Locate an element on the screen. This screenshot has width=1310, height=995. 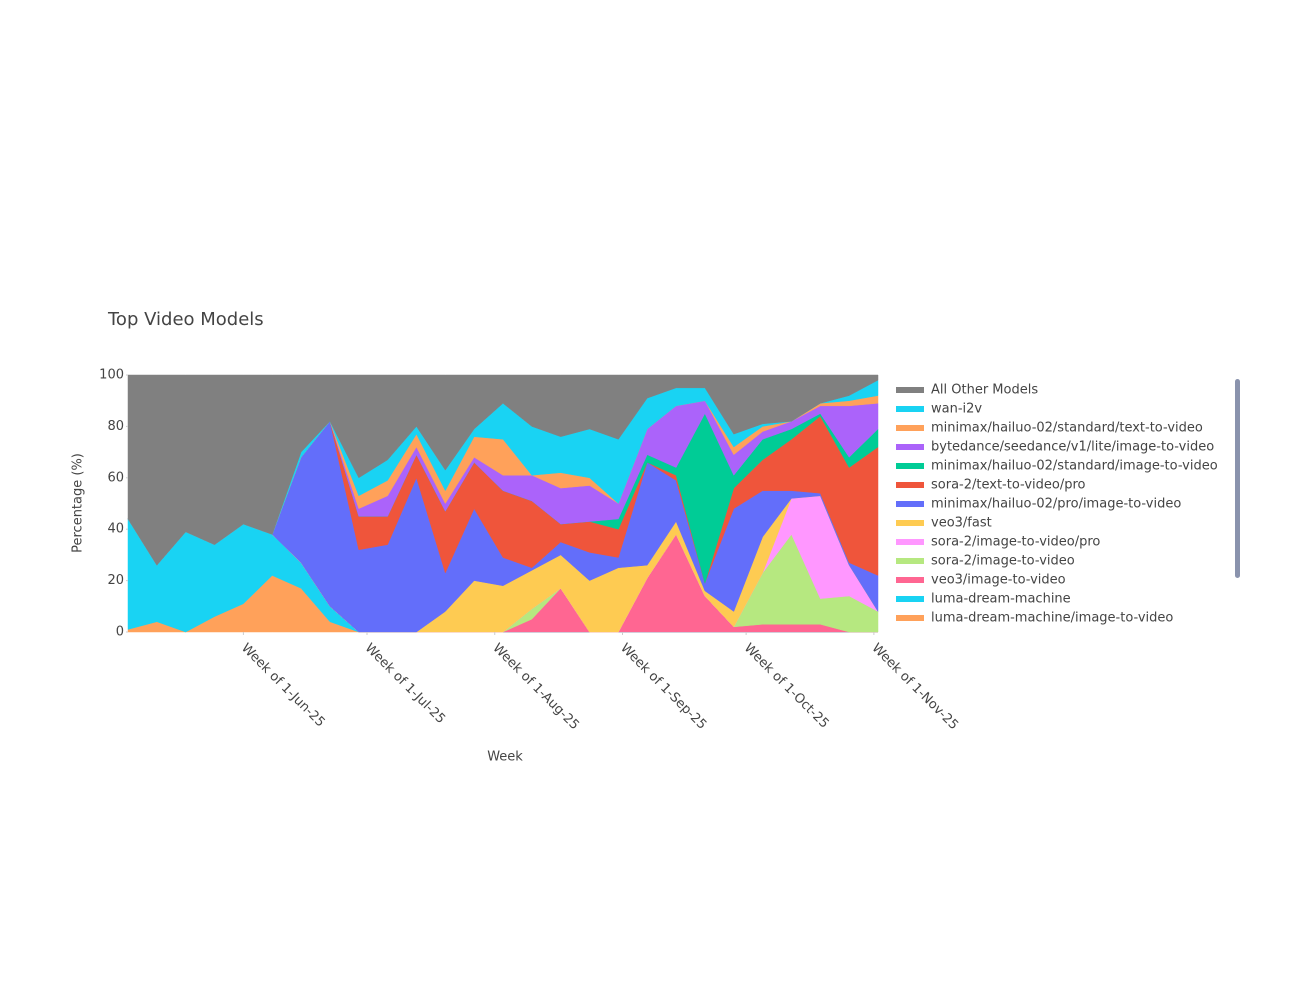
legend-label: luma-dream-machine is located at coordinates (1001, 599).